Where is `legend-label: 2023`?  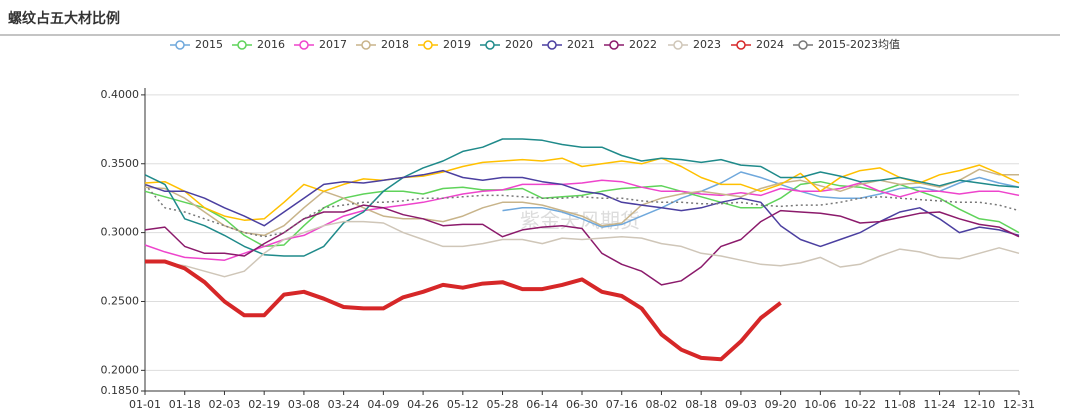
legend-label: 2023 is located at coordinates (707, 44).